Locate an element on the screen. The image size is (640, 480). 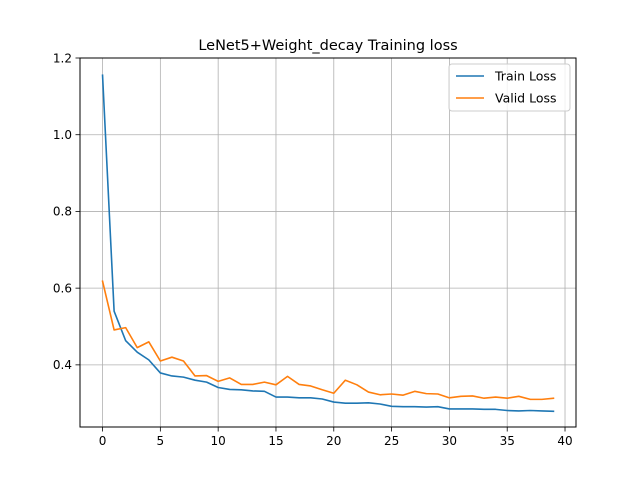
y-tick-label: 1.0 is located at coordinates (62, 135).